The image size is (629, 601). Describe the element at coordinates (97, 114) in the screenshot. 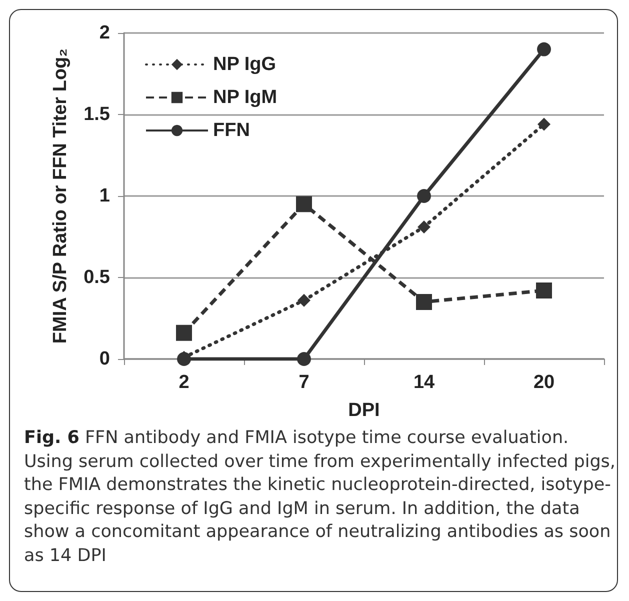

I see `y-tick-label: 1.5` at that location.